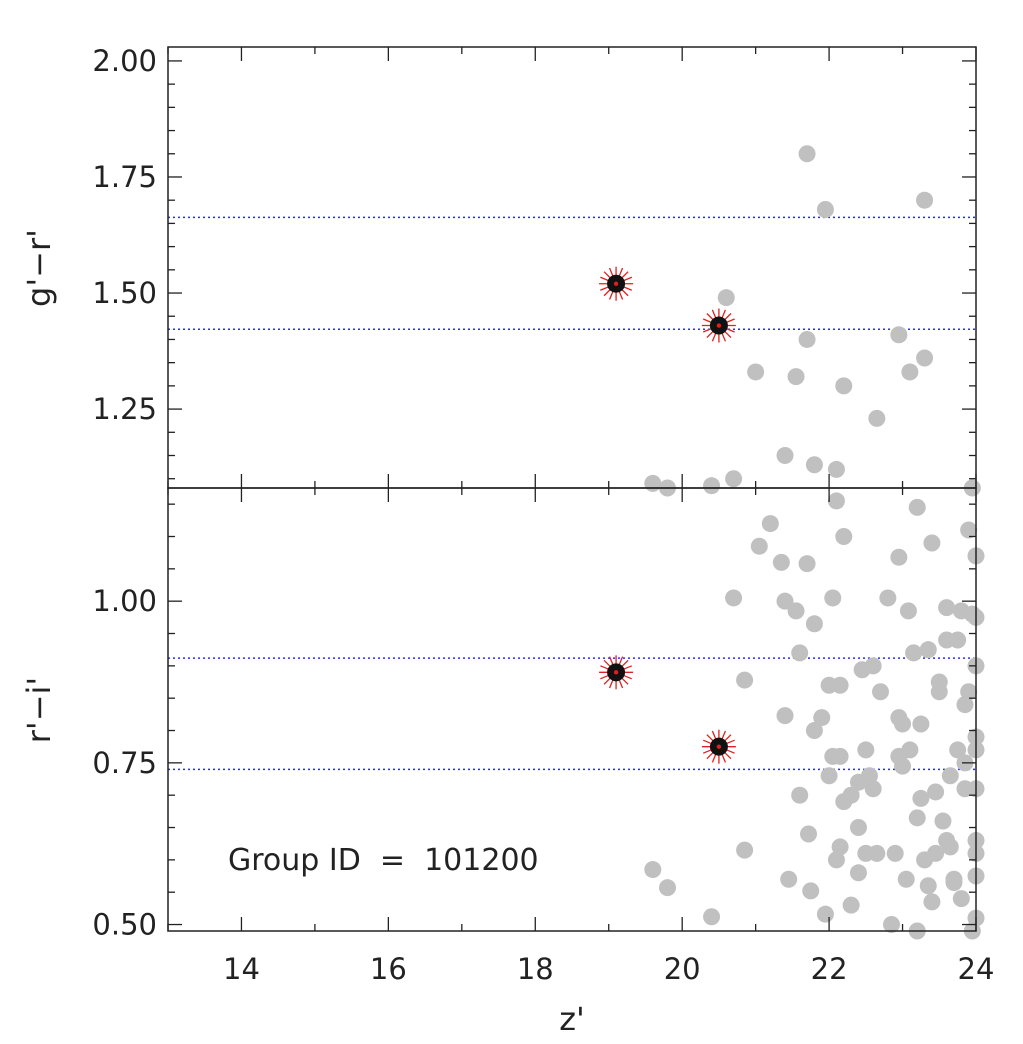 The image size is (1023, 1044). I want to click on x-tick-label: 22, so click(829, 969).